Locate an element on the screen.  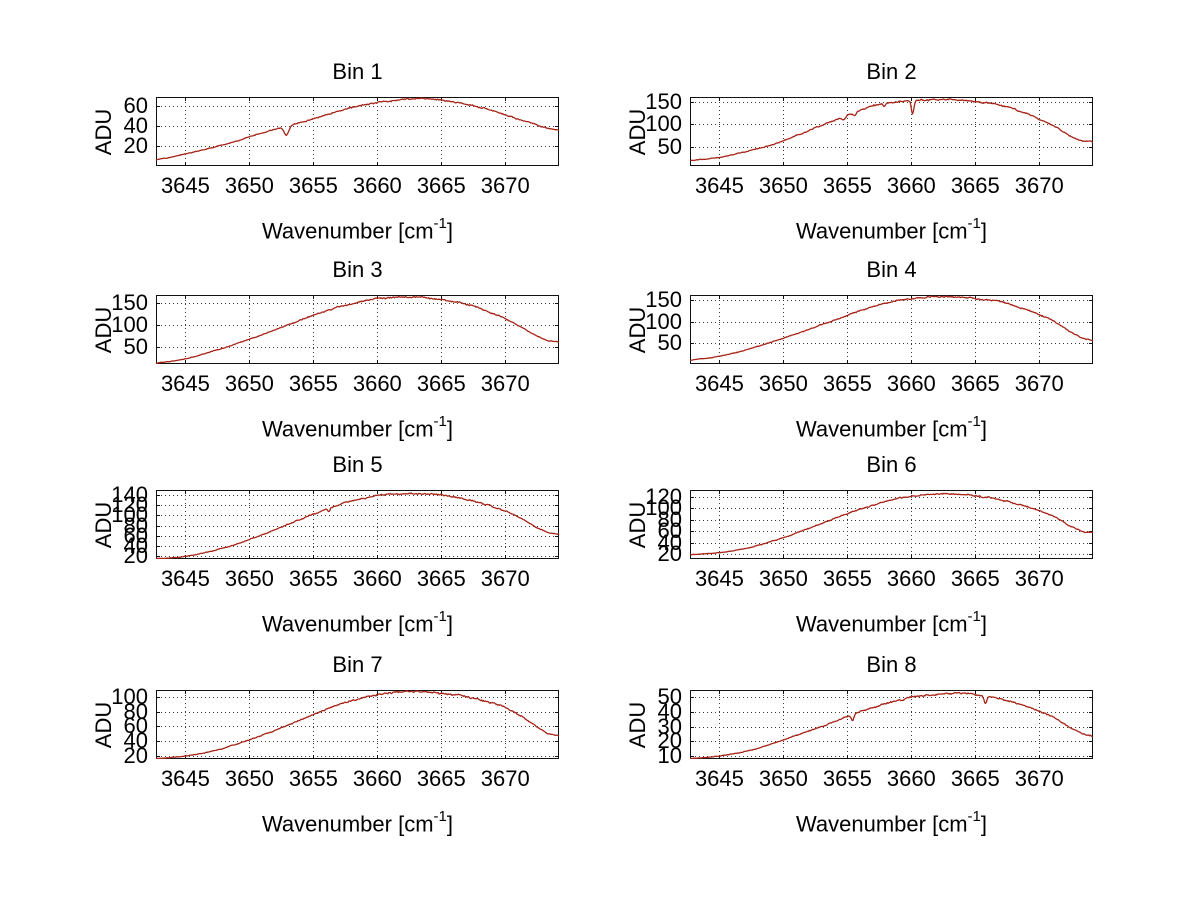
y-tick-label: 120 is located at coordinates (129, 504).